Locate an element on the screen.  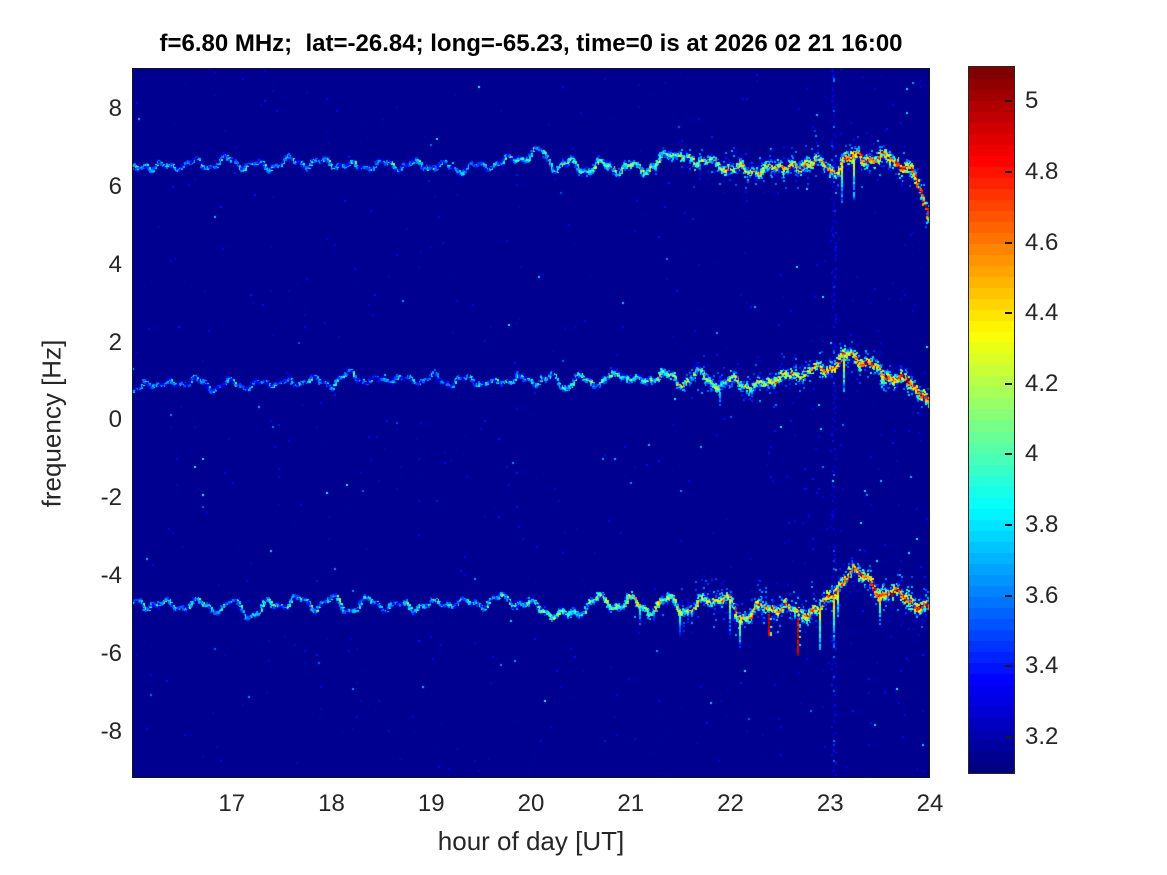
x-tick-label: 21 is located at coordinates (631, 803).